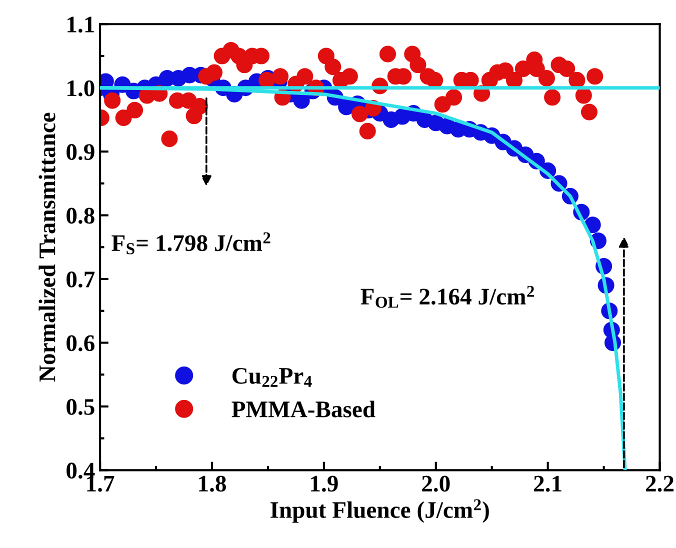 This screenshot has height=548, width=676. What do you see at coordinates (548, 484) in the screenshot?
I see `x-tick-label: 2.1` at bounding box center [548, 484].